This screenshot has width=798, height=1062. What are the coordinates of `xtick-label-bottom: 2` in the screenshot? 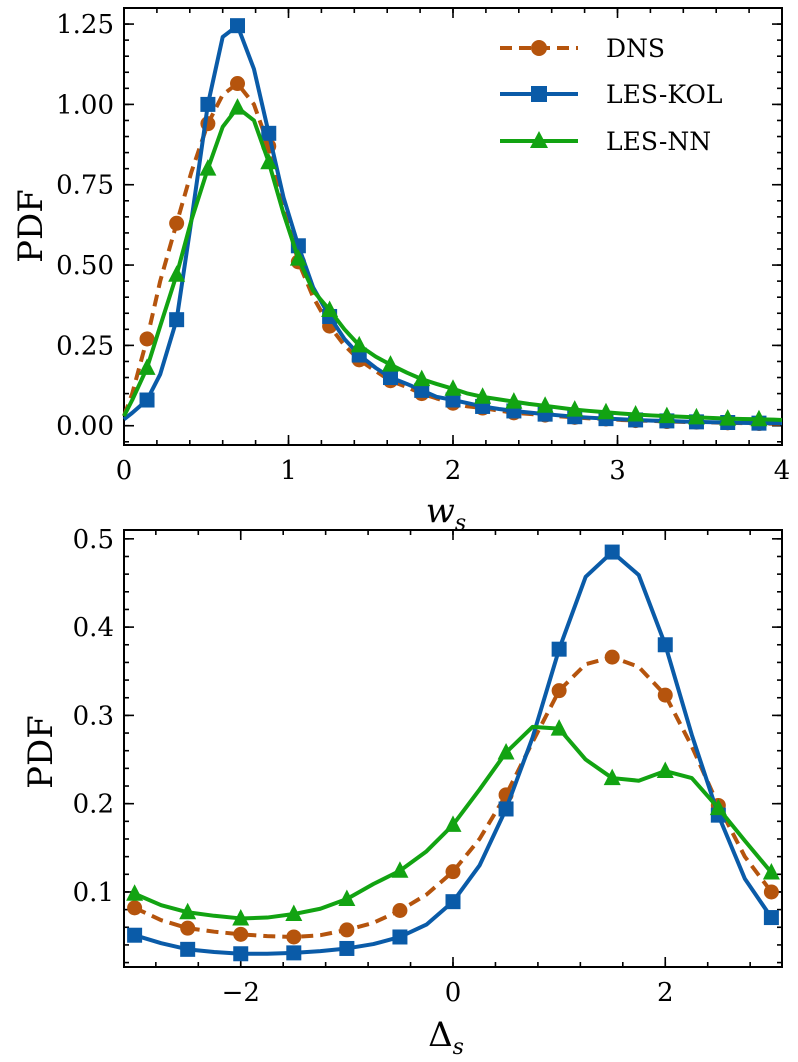 It's located at (665, 993).